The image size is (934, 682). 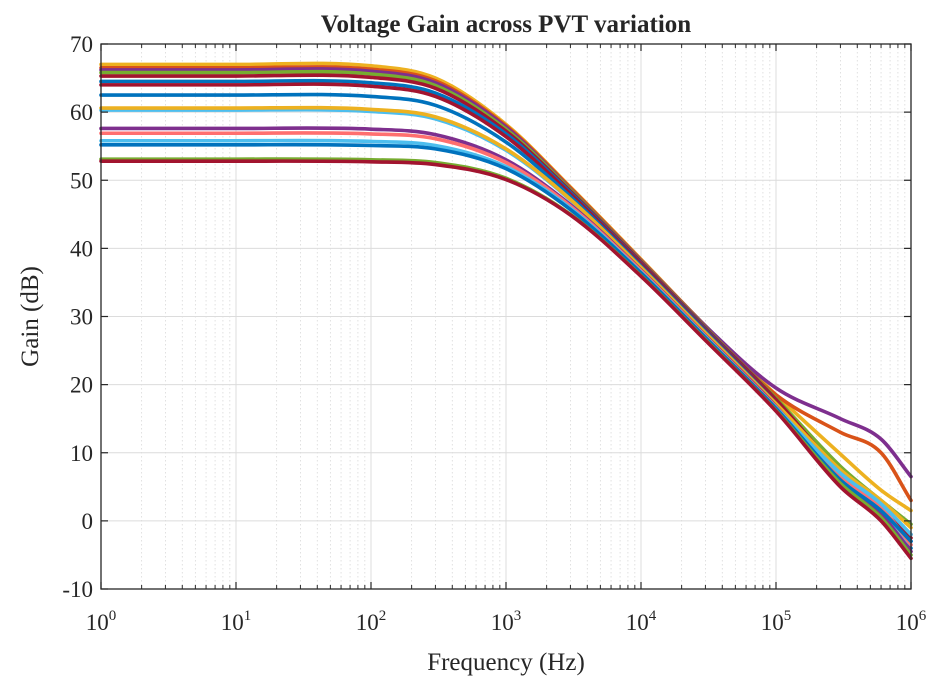 I want to click on x-tick-label: 10⁰, so click(x=101, y=621).